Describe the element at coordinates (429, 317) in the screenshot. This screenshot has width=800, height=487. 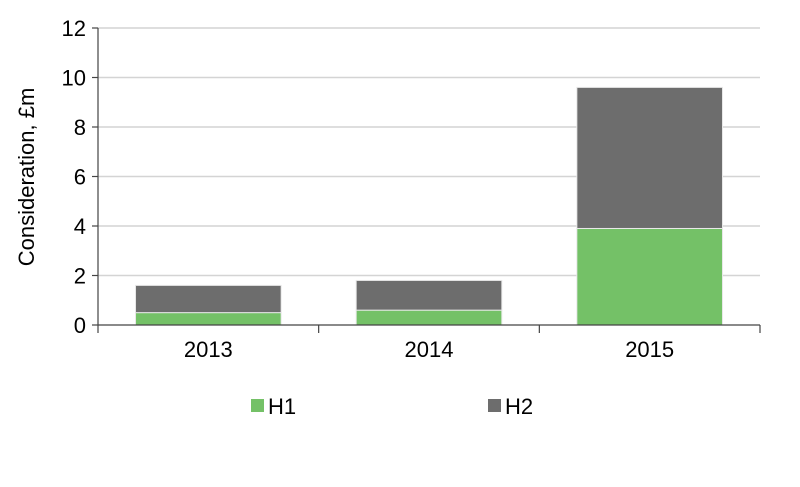
I see `bar-h1-2014` at that location.